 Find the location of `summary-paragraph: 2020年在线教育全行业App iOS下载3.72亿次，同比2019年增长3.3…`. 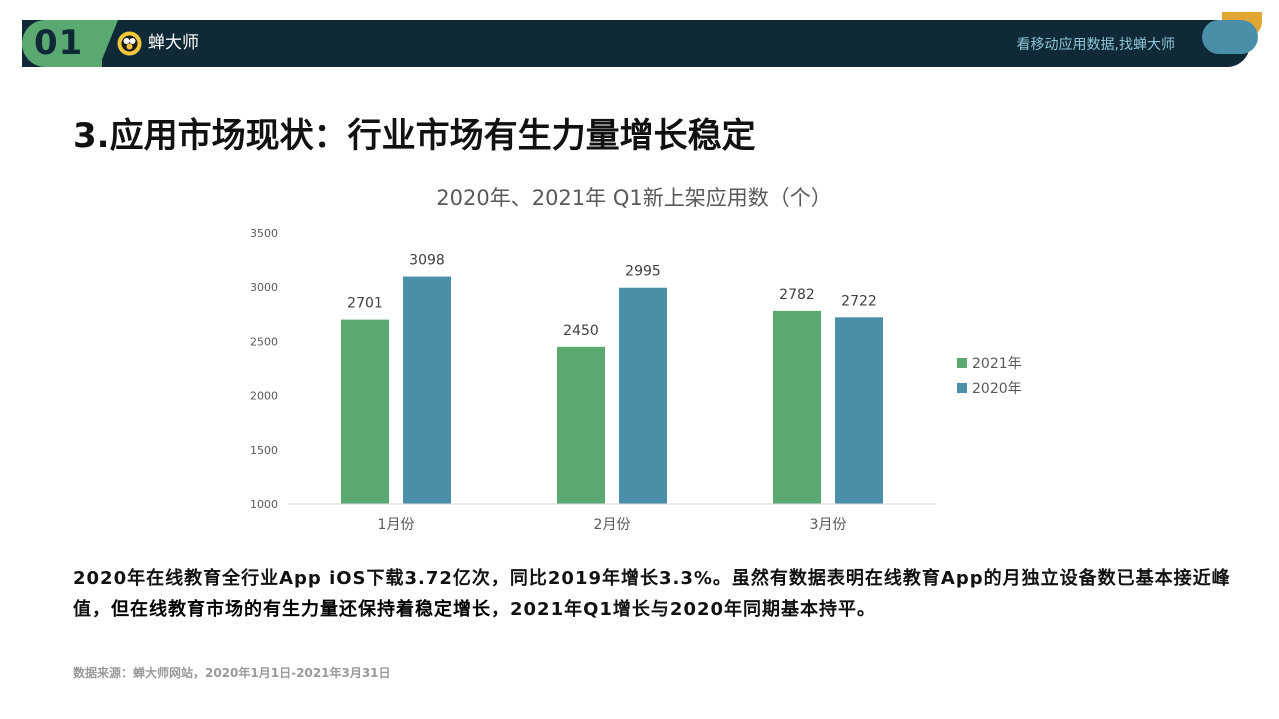

summary-paragraph: 2020年在线教育全行业App iOS下载3.72亿次，同比2019年增长3.3… is located at coordinates (653, 594).